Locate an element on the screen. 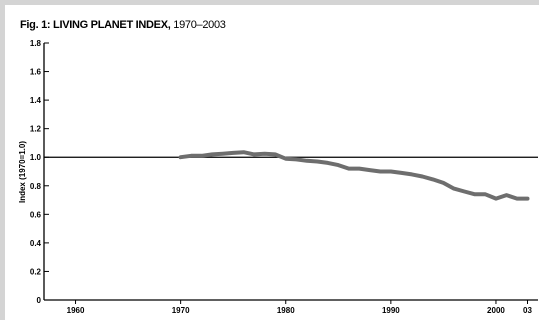 The width and height of the screenshot is (539, 320). x-tick-label: 2000 is located at coordinates (496, 310).